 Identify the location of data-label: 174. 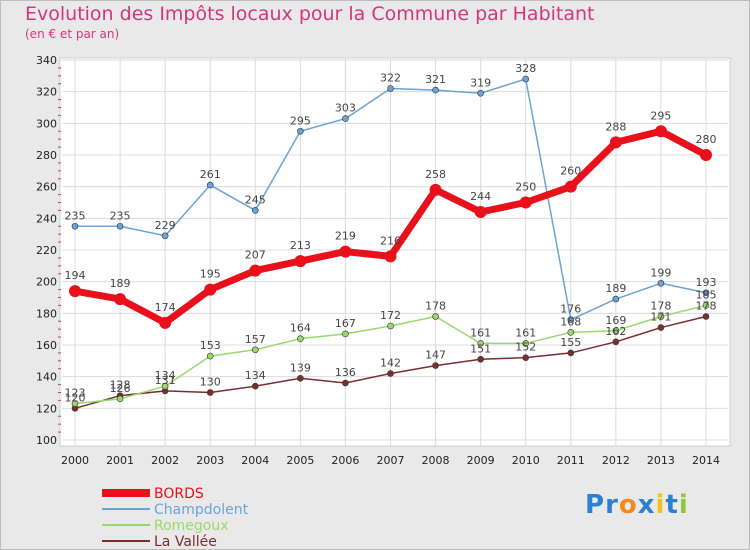
(165, 307).